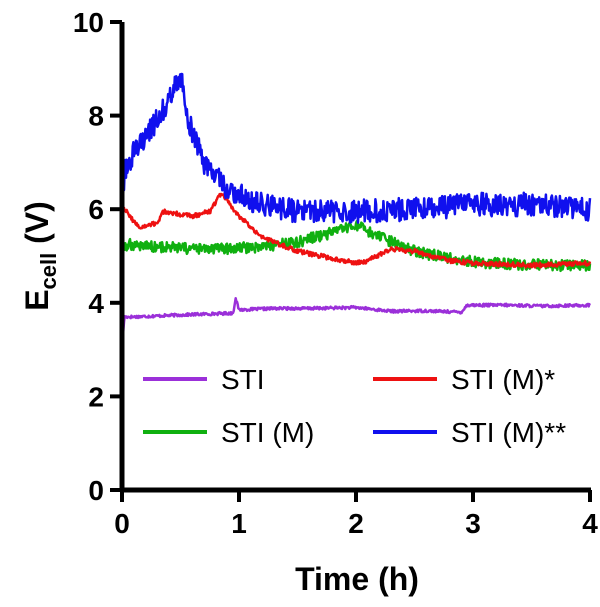 The width and height of the screenshot is (600, 607). Describe the element at coordinates (37, 227) in the screenshot. I see `y-axis-title-unit: (V)` at that location.